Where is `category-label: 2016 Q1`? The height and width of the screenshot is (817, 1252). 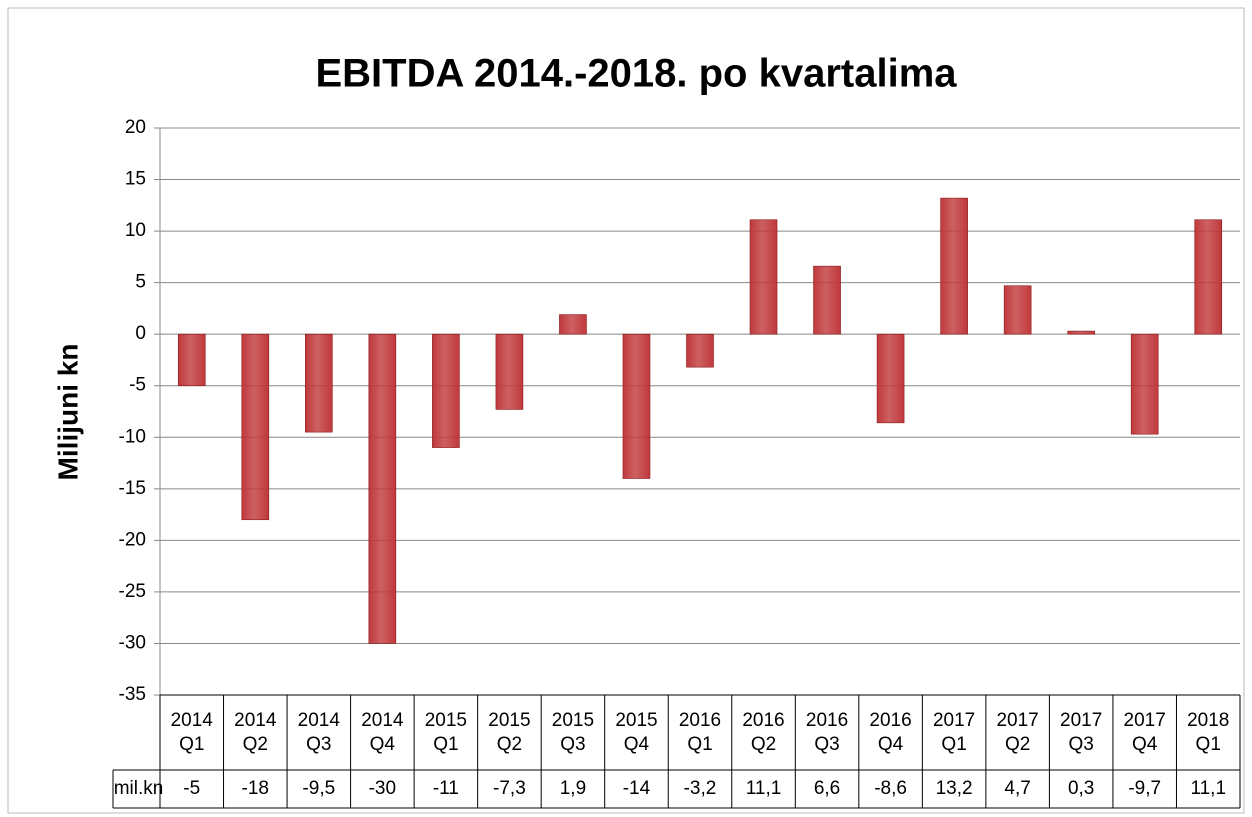 category-label: 2016 Q1 is located at coordinates (700, 732).